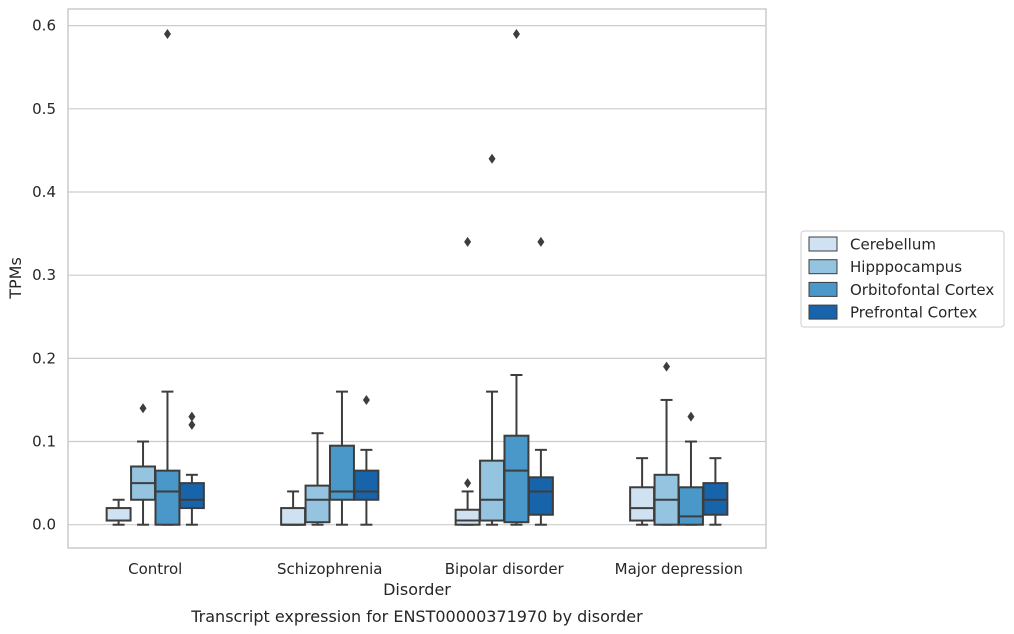  Describe the element at coordinates (44, 442) in the screenshot. I see `y-tick-label: 0.1` at that location.